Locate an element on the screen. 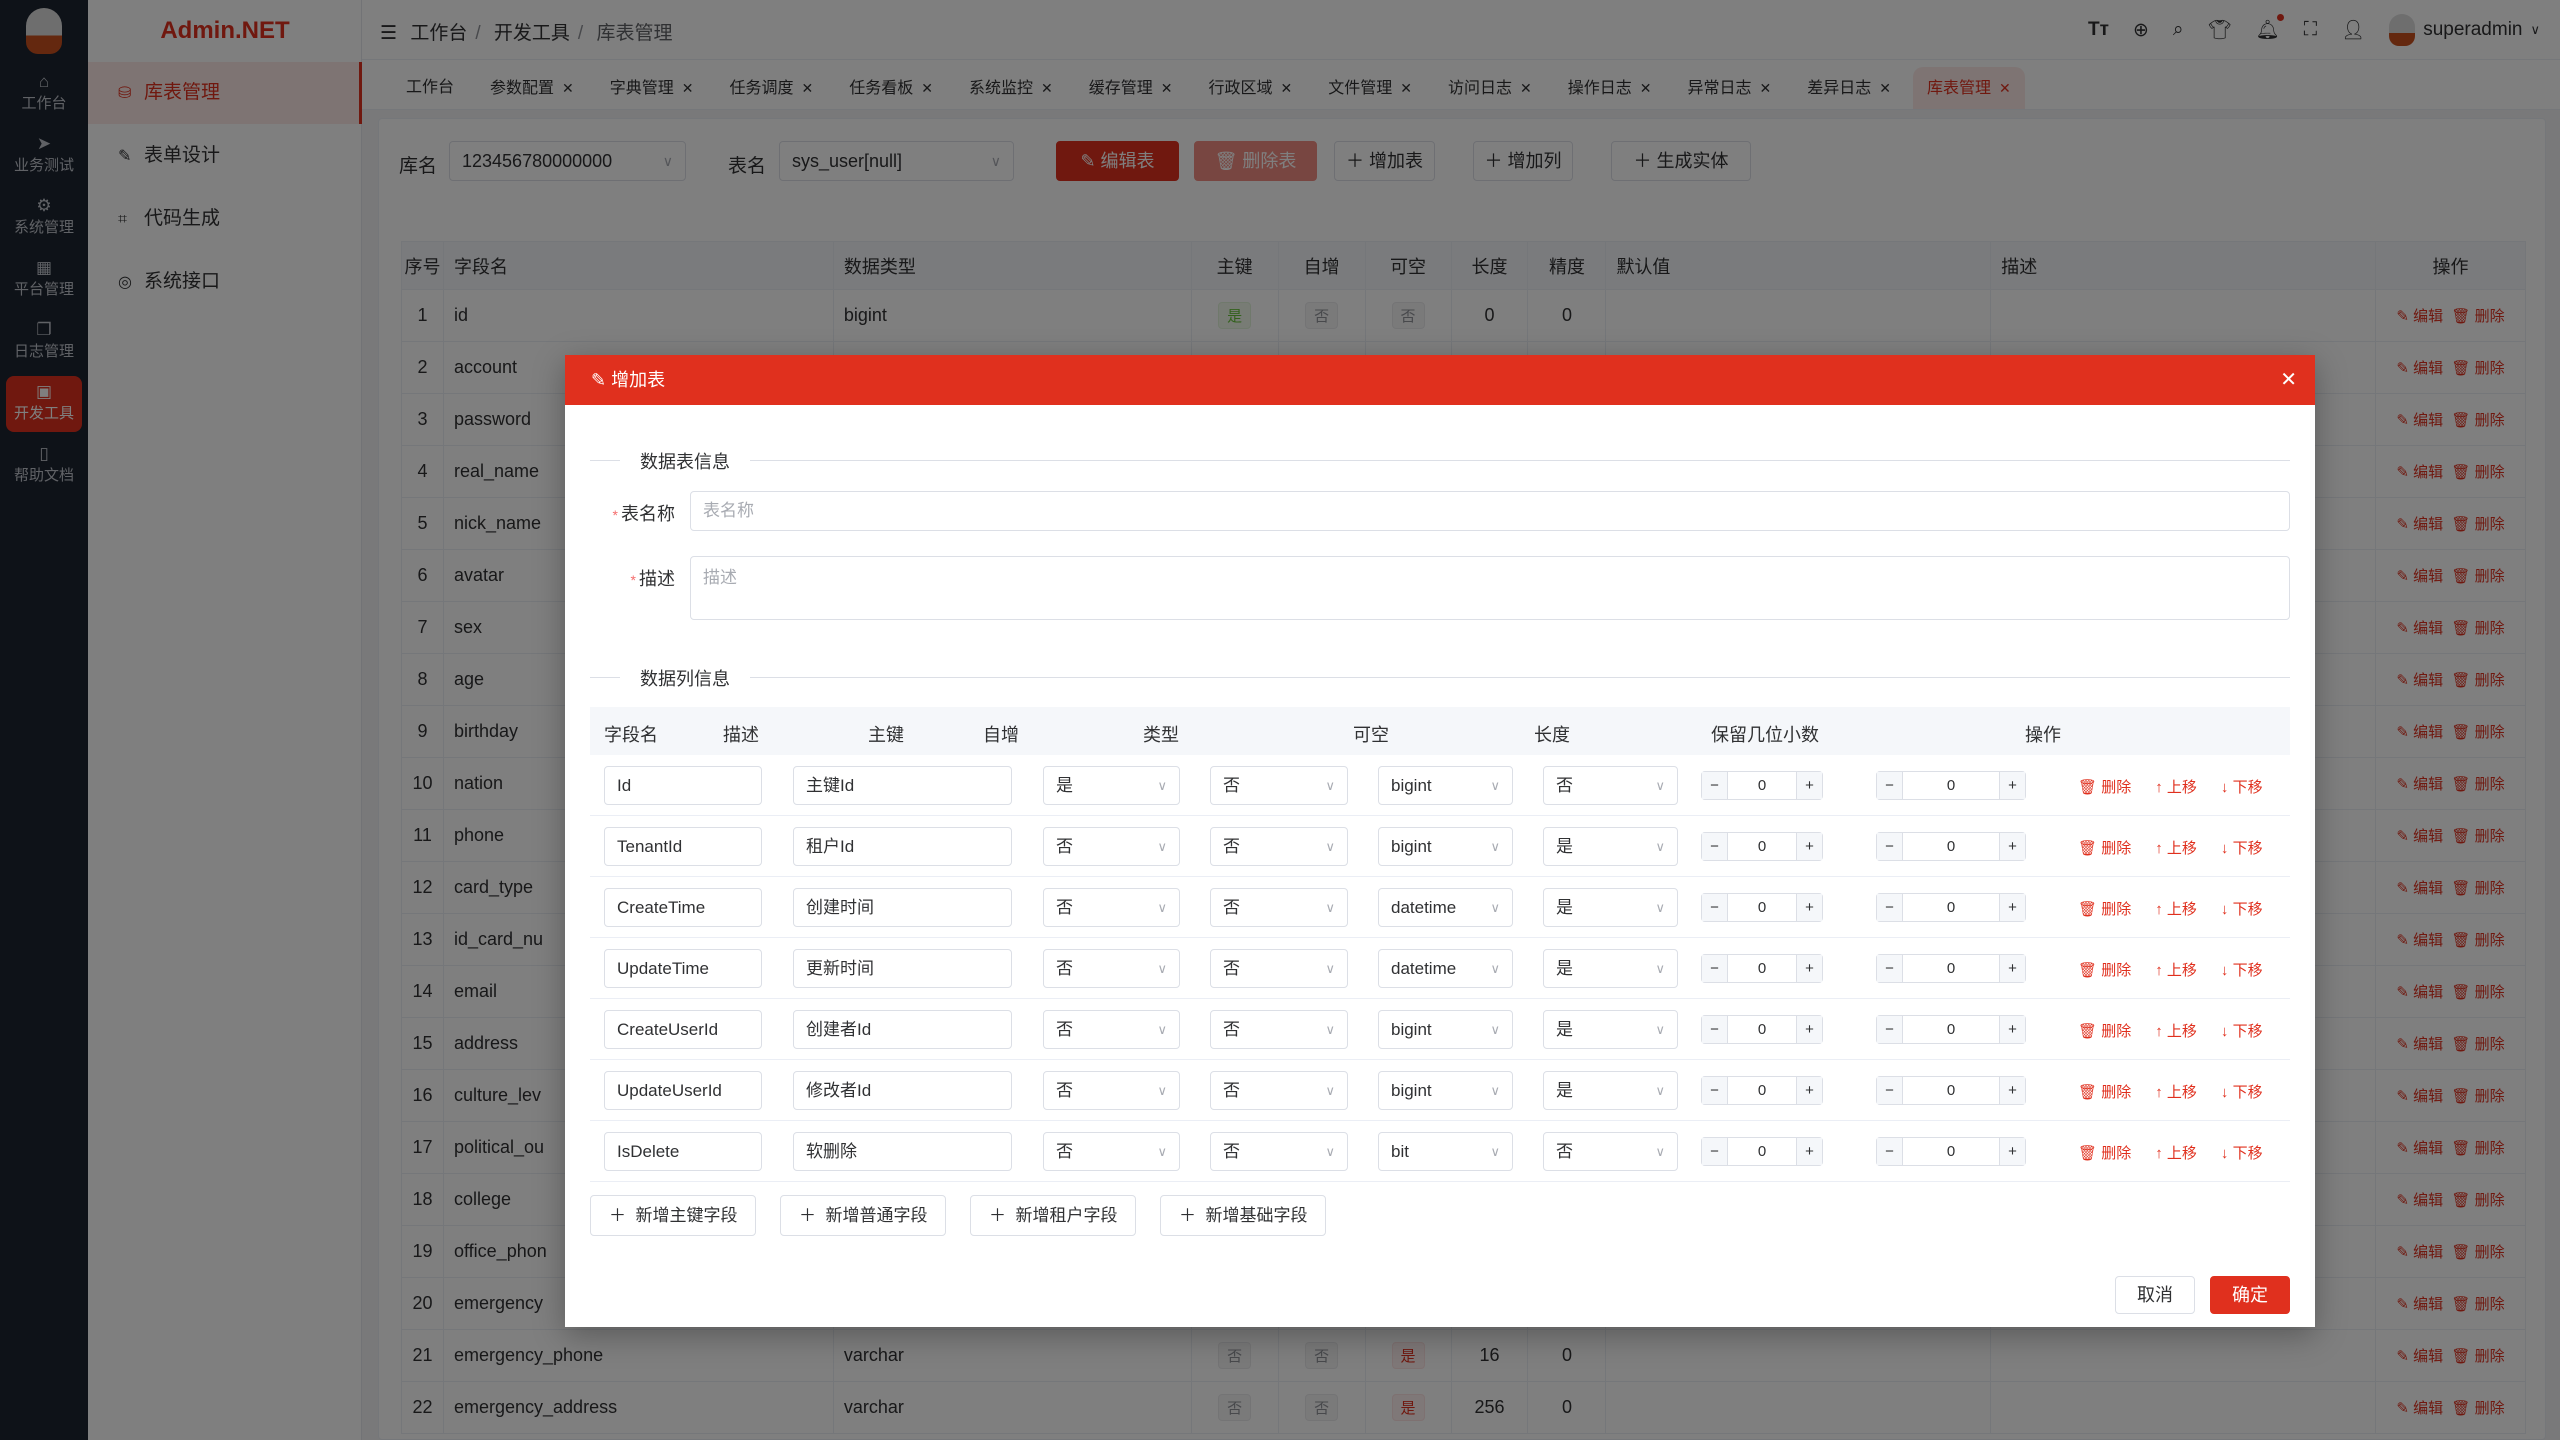 This screenshot has width=2560, height=1440. add-field-button: ＋ 新增普通字段 is located at coordinates (863, 1215).